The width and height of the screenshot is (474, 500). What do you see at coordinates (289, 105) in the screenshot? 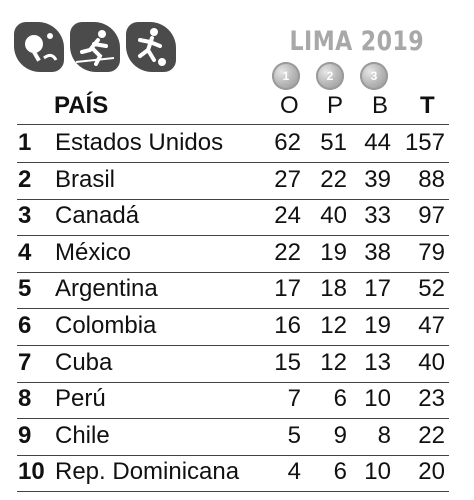
I see `column-header-gold: O` at bounding box center [289, 105].